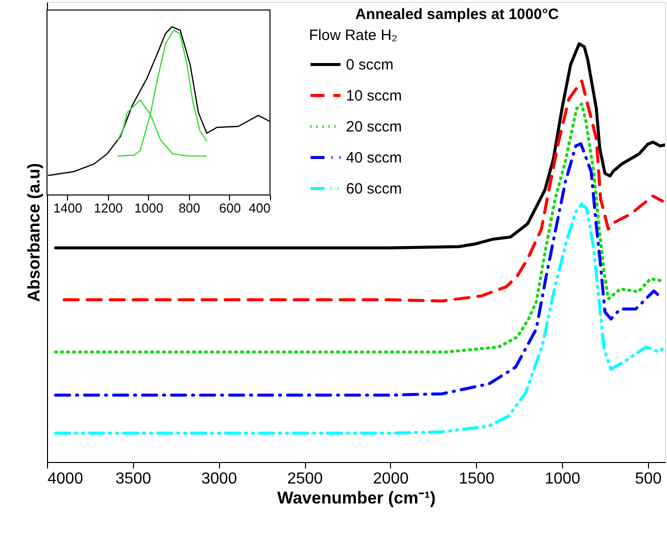  What do you see at coordinates (457, 14) in the screenshot?
I see `chart-title: Annealed samples at 1000°C` at bounding box center [457, 14].